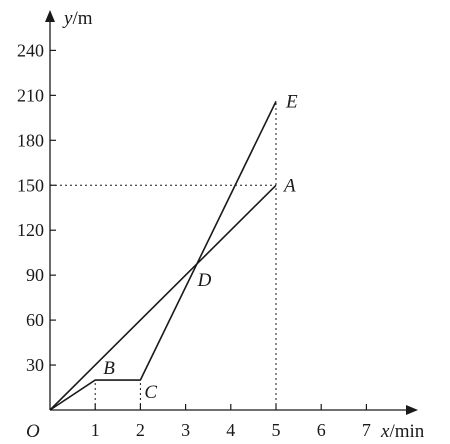 Image resolution: width=450 pixels, height=444 pixels. Describe the element at coordinates (30, 50) in the screenshot. I see `y-tick-label: 240` at that location.